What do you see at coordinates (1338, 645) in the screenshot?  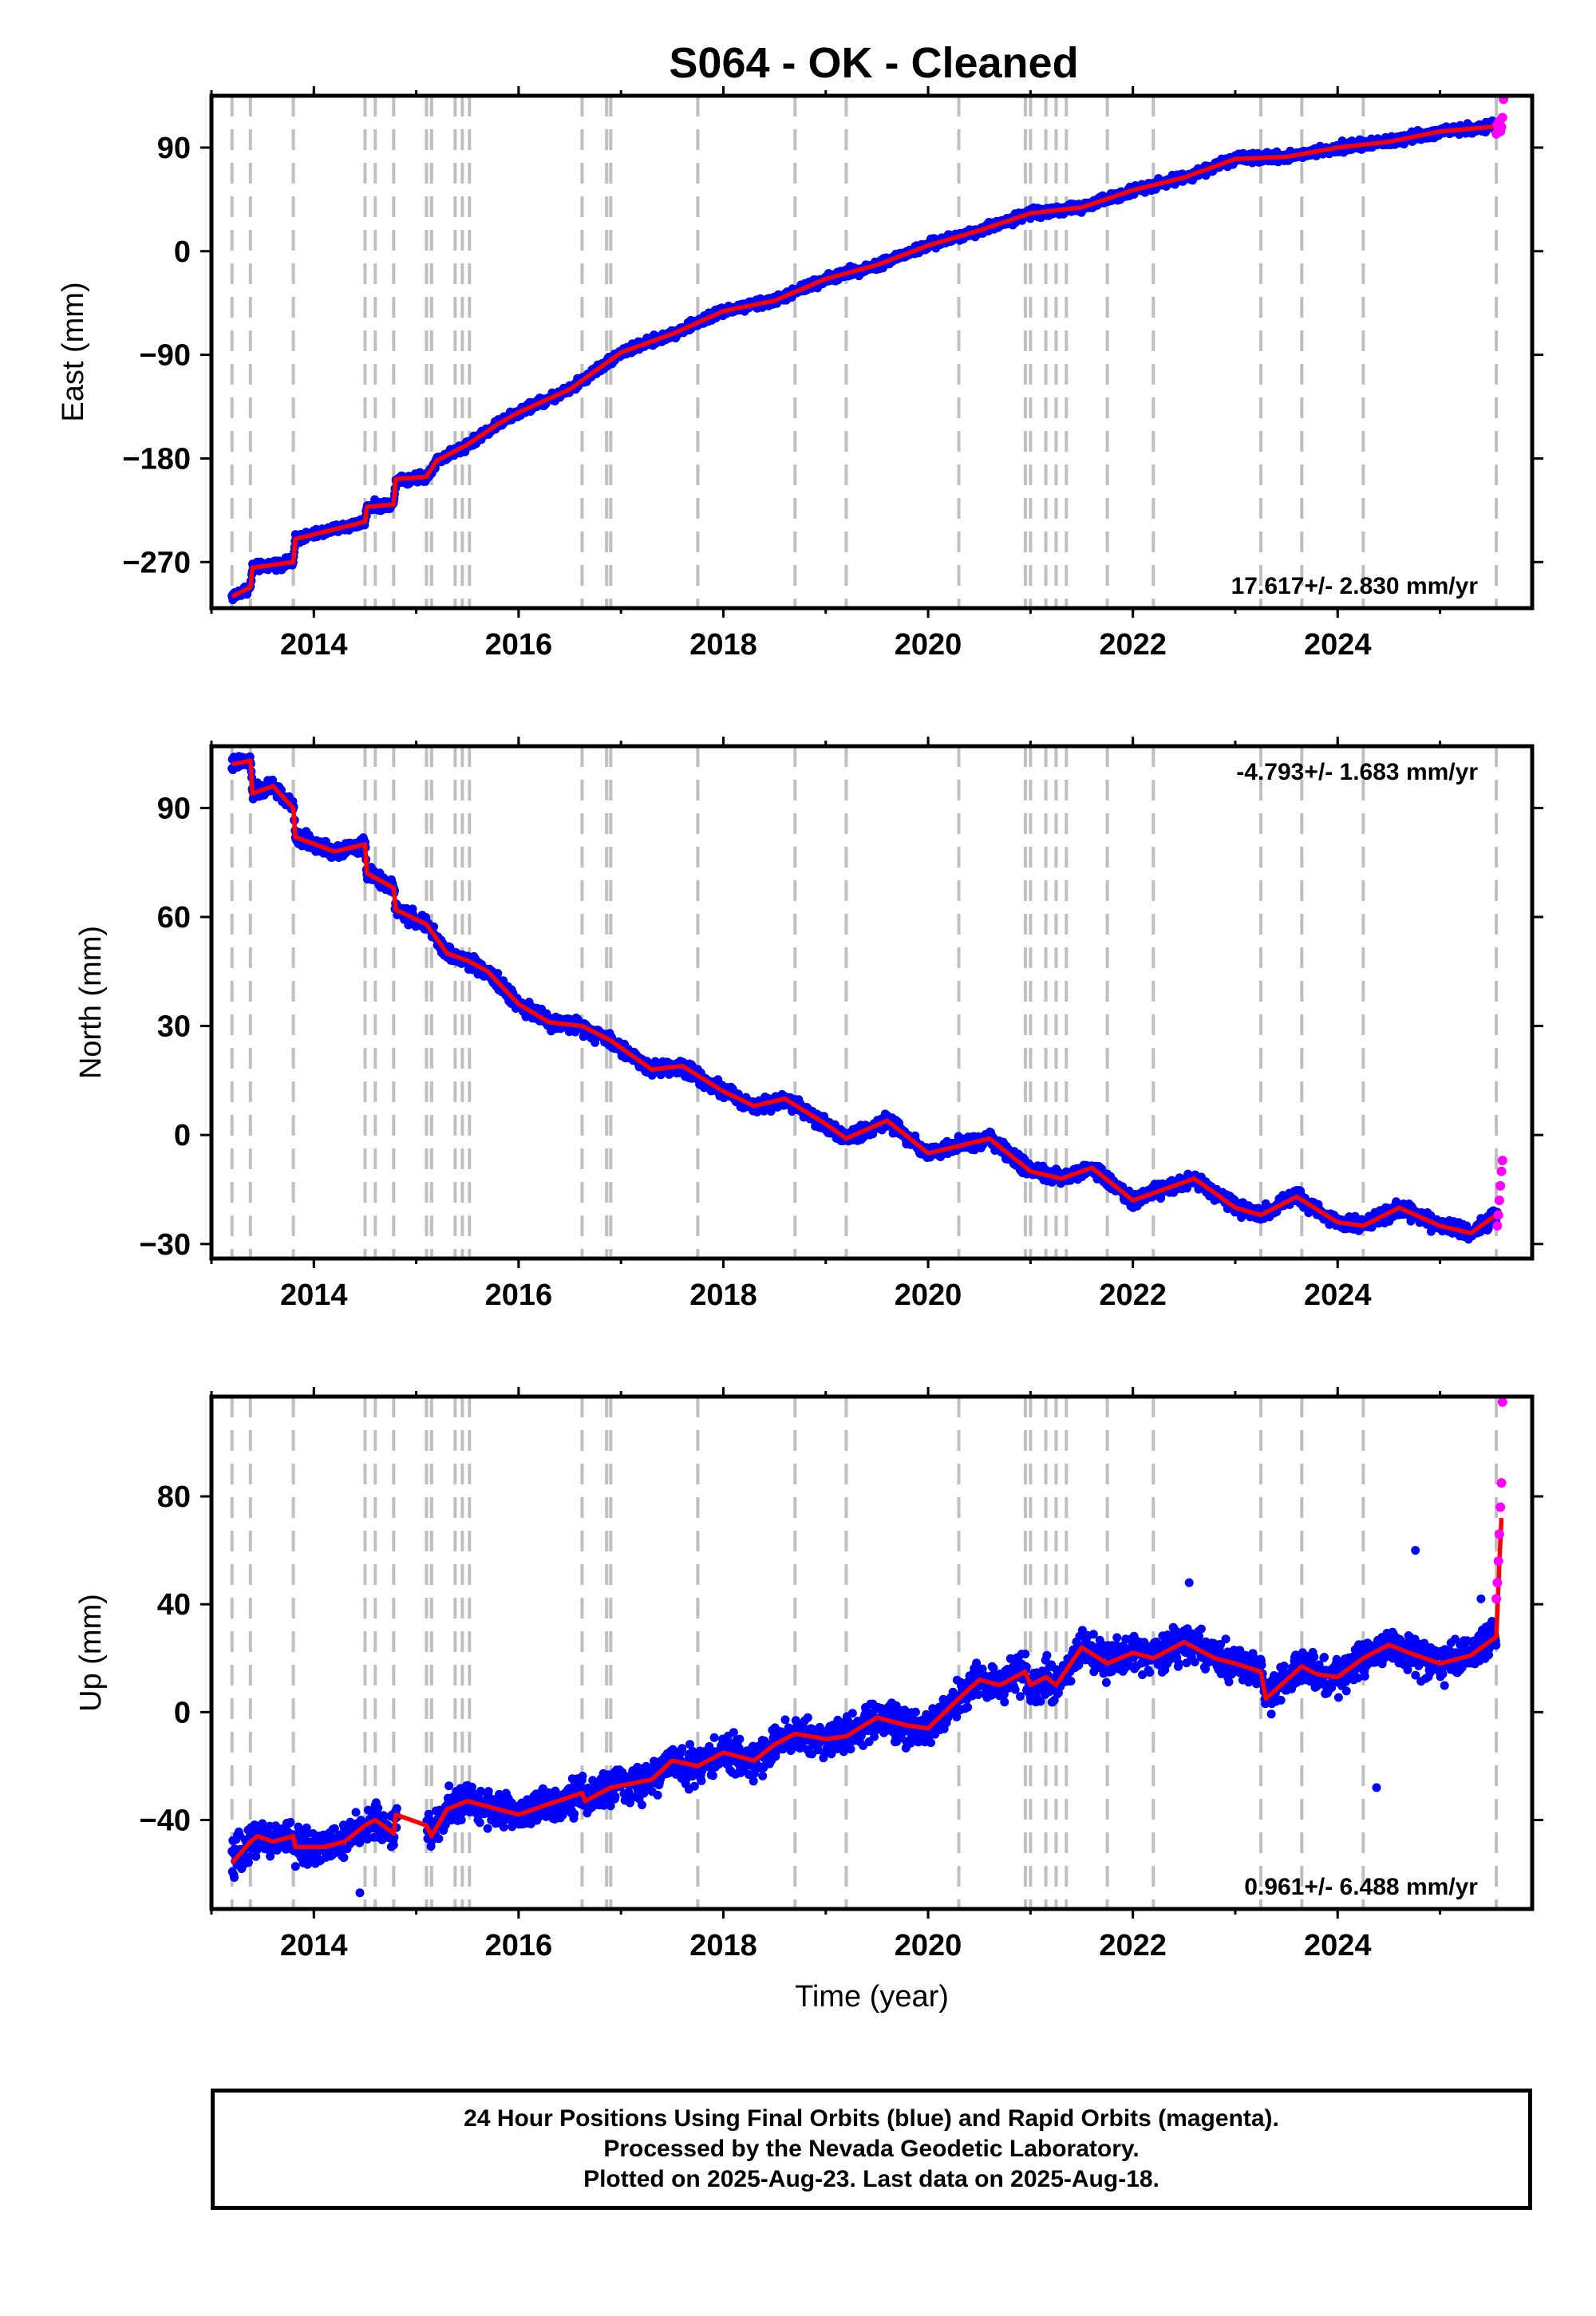 I see `x-tick-label: 2024` at bounding box center [1338, 645].